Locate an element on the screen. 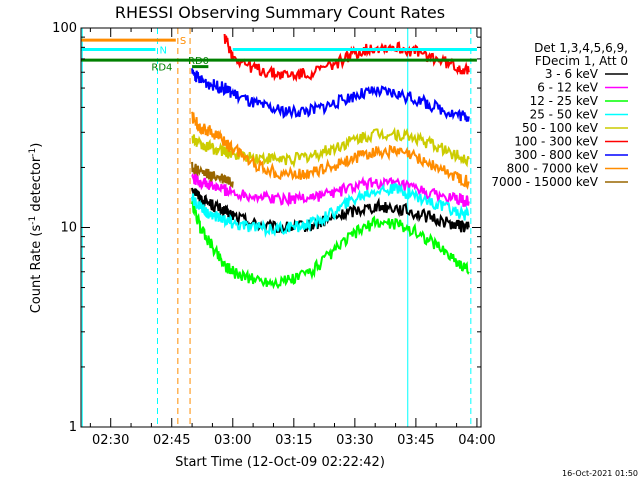  series-7000-15000-kev is located at coordinates (212, 175).